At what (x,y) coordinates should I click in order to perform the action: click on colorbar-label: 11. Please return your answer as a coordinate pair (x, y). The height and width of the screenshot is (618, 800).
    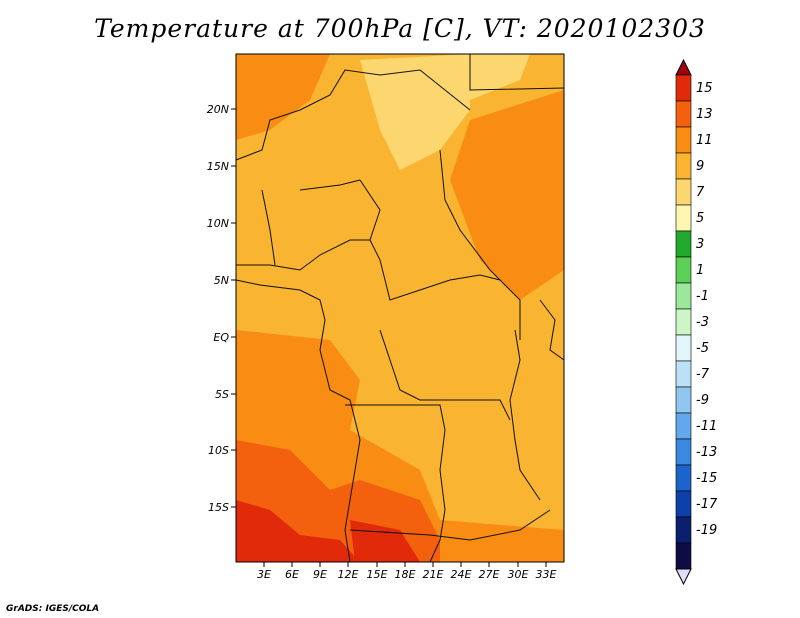
    Looking at the image, I should click on (704, 140).